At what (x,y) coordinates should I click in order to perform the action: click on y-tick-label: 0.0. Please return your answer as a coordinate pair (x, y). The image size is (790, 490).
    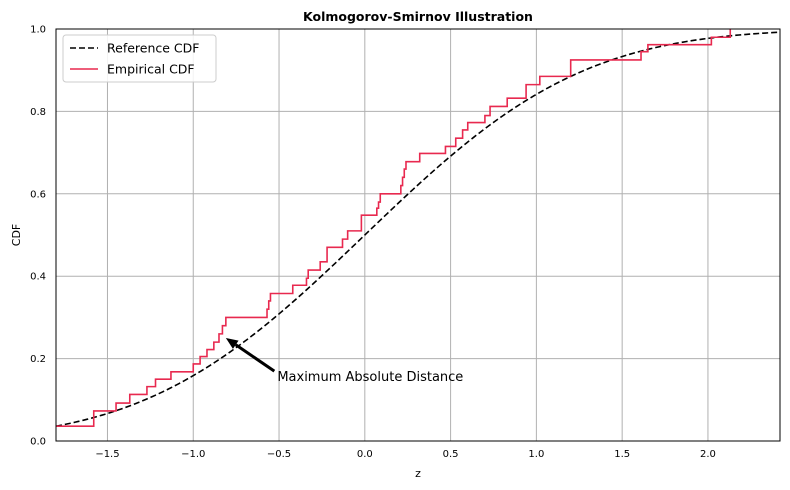
    Looking at the image, I should click on (38, 442).